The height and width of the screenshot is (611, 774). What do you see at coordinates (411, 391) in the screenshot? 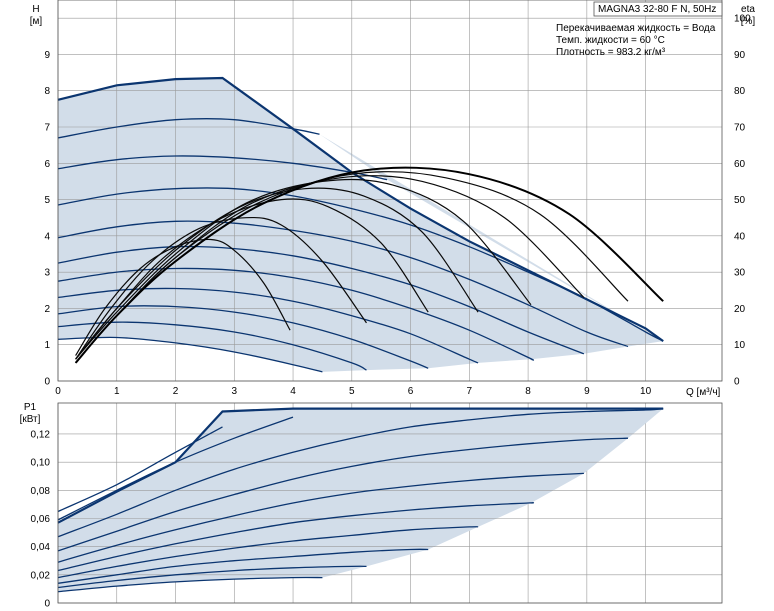
I see `x-tick-label: 6` at bounding box center [411, 391].